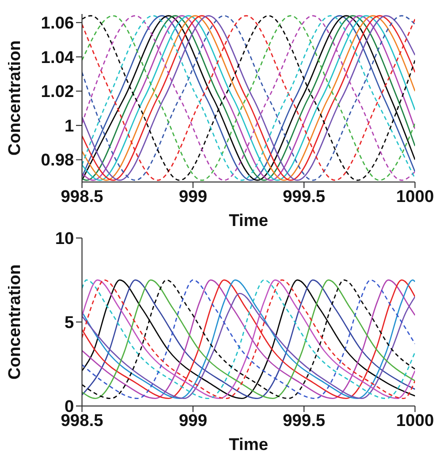 The width and height of the screenshot is (445, 465). Describe the element at coordinates (57, 57) in the screenshot. I see `y-tick-label: 1.04` at that location.